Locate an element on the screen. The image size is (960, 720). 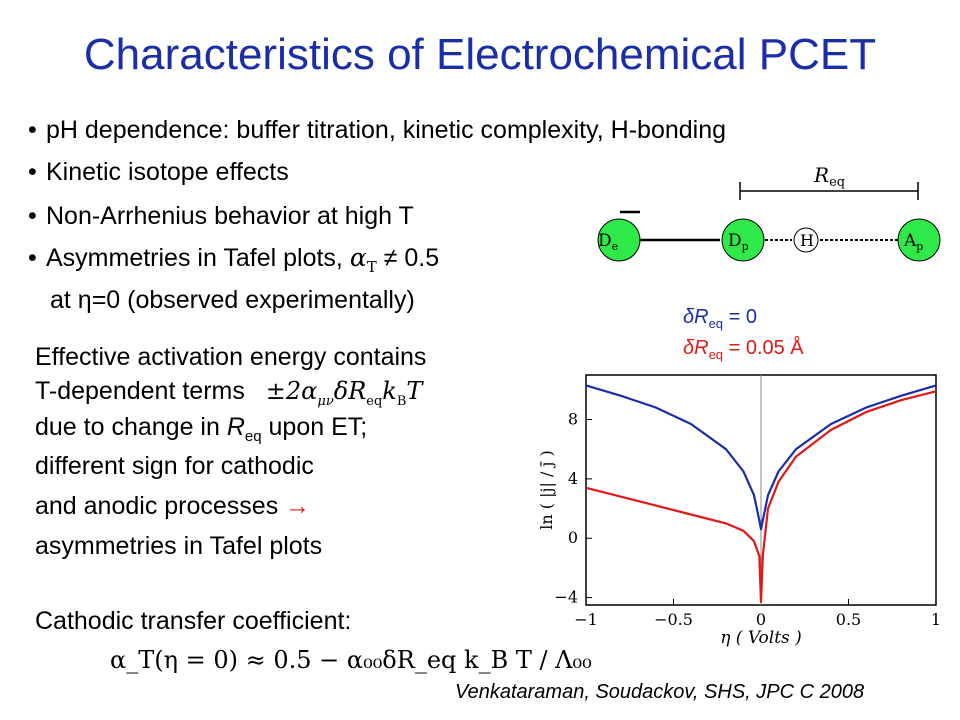
ap-node is located at coordinates (919, 240).